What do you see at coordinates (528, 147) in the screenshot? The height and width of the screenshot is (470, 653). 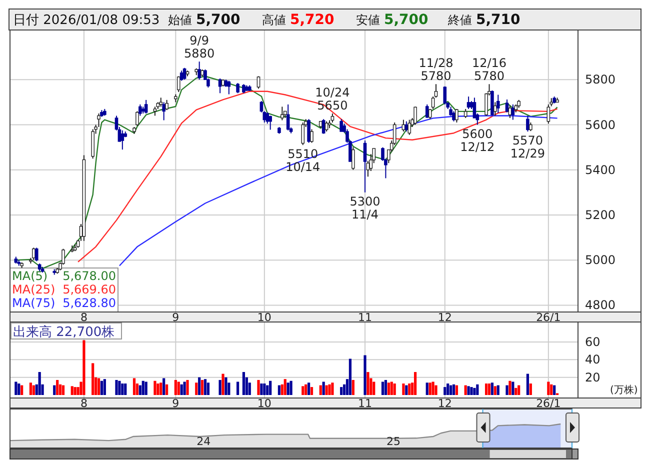 I see `annotation: 5570 12/29` at bounding box center [528, 147].